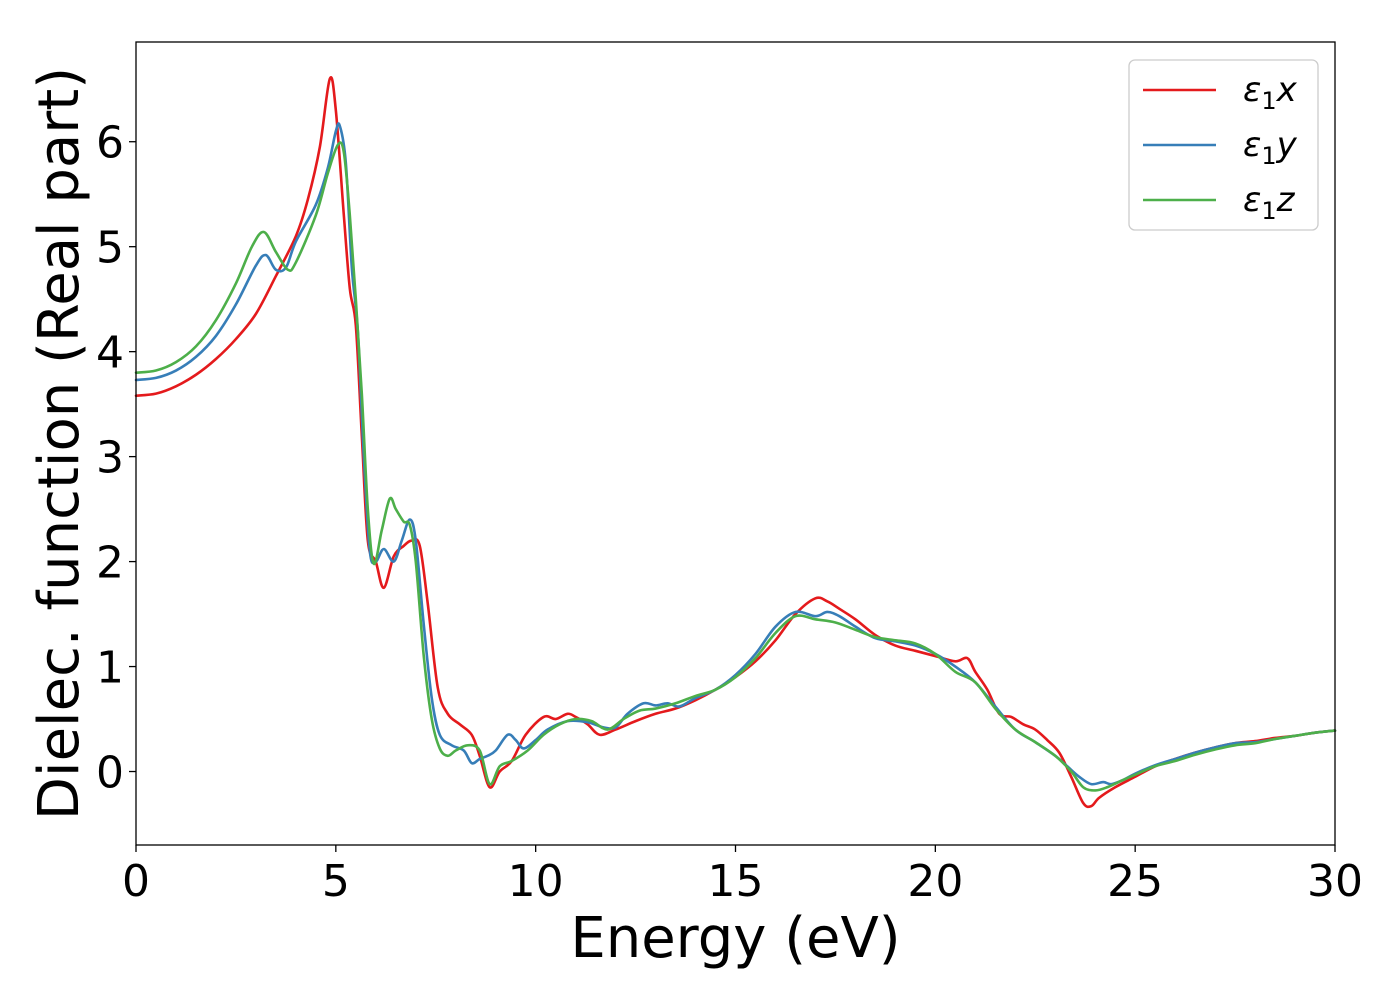 The height and width of the screenshot is (1004, 1400). Describe the element at coordinates (110, 458) in the screenshot. I see `y-tick-label: 3` at that location.